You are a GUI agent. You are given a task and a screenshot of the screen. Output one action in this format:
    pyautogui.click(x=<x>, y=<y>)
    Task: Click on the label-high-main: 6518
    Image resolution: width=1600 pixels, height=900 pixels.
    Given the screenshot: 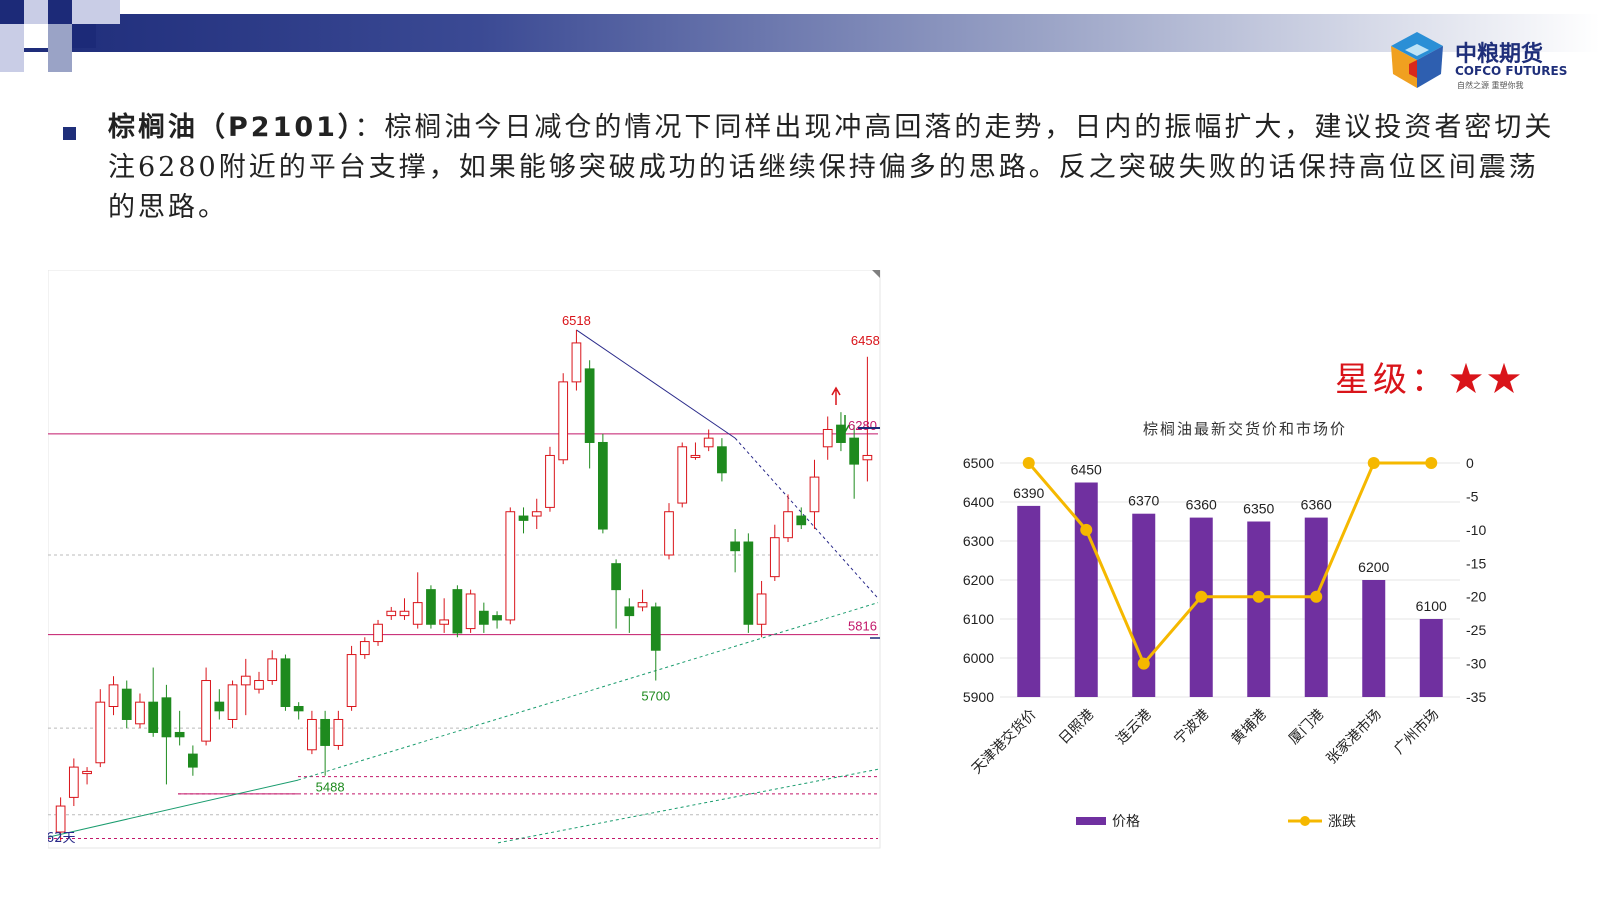 What is the action you would take?
    pyautogui.click(x=576, y=320)
    